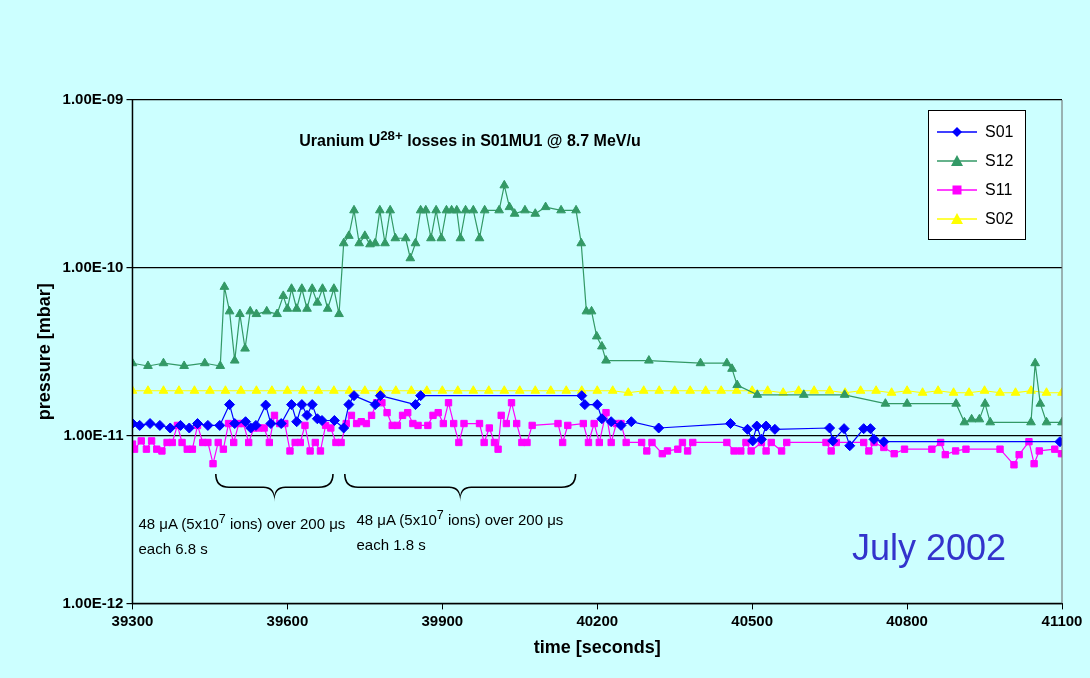  I want to click on legend-label: S11, so click(999, 190).